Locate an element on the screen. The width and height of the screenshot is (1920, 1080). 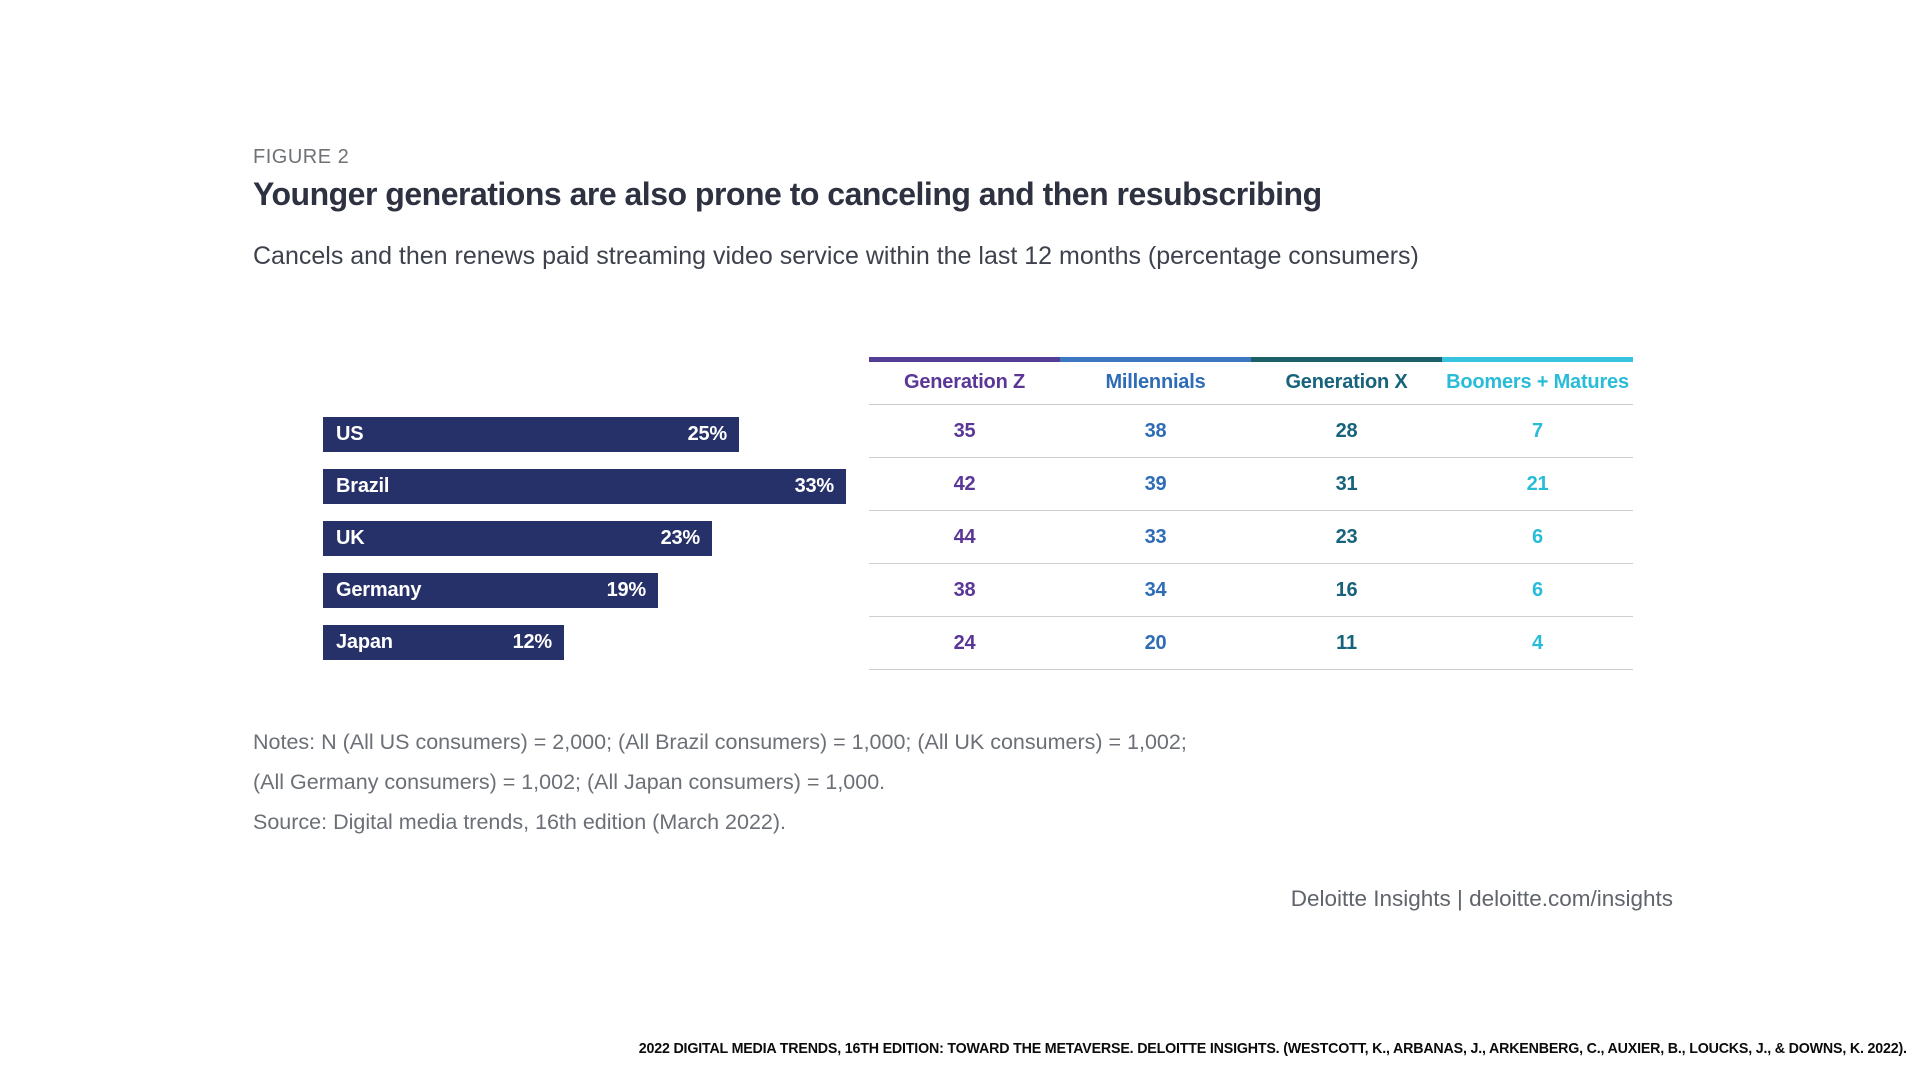
bar-uk: UK 23% is located at coordinates (517, 538).